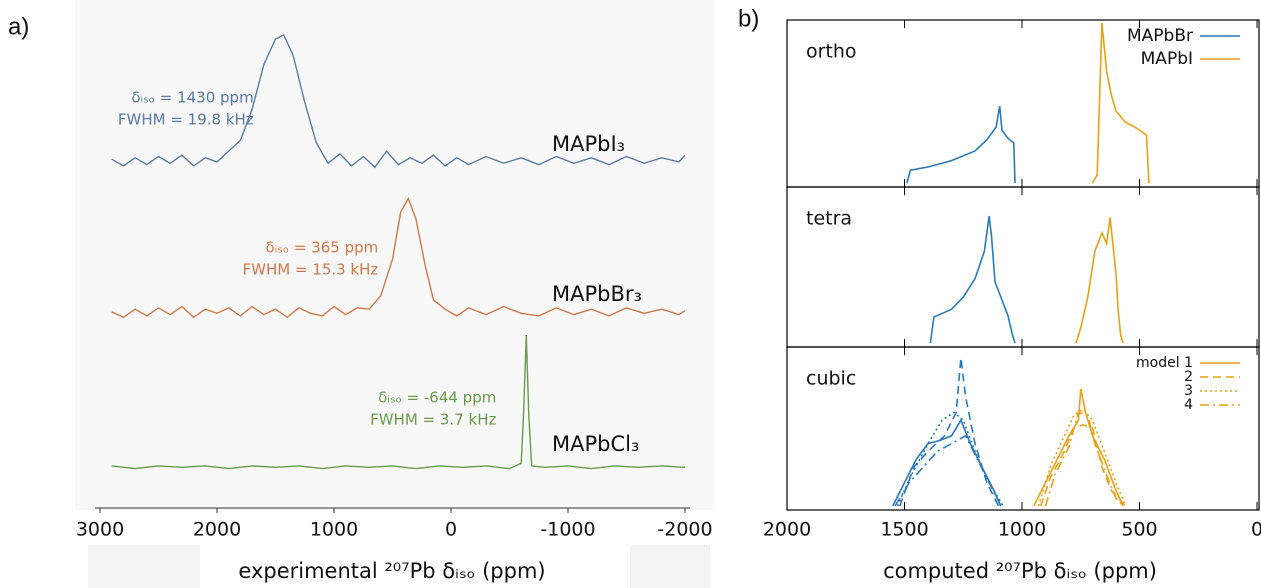  I want to click on panel-name: cubic, so click(831, 379).